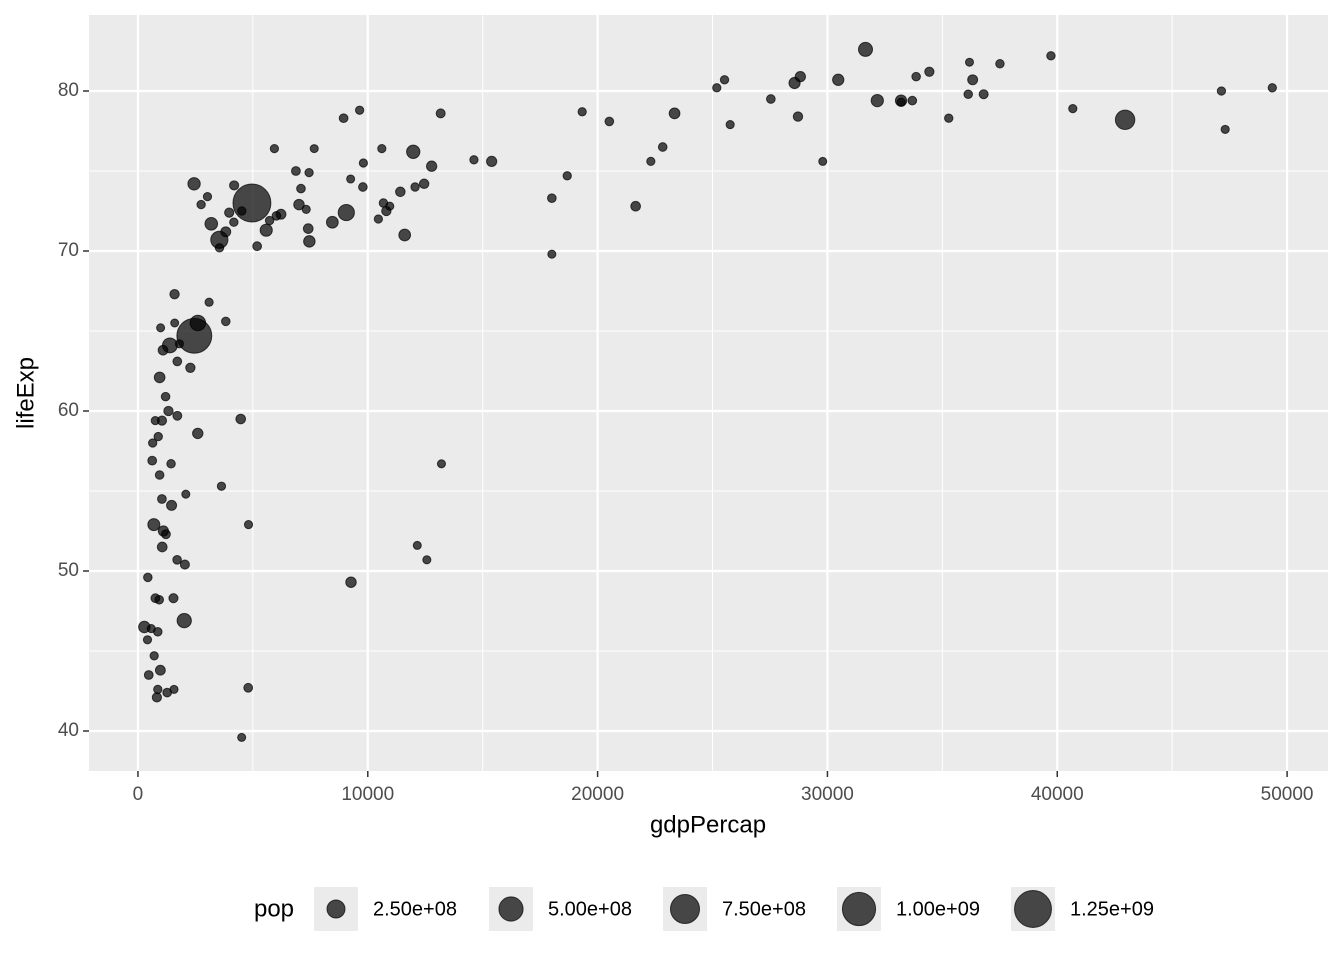  I want to click on y-axis-title: lifeExp, so click(25, 393).